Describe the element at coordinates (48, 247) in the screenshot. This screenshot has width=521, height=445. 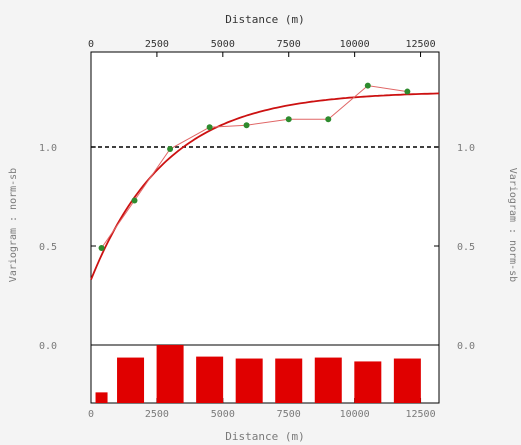
I see `y-tick-label-left: 0.5` at that location.